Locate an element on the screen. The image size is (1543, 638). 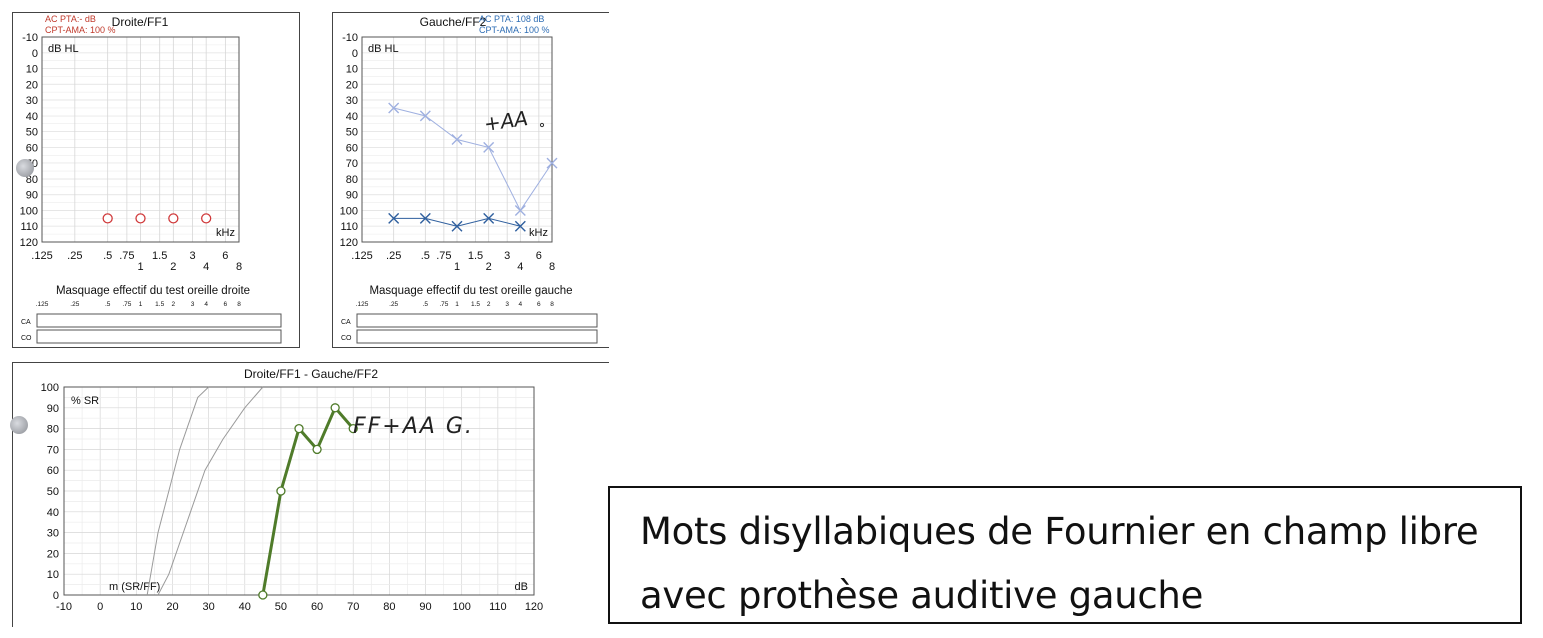
x-tick-label: 80 is located at coordinates (389, 607).